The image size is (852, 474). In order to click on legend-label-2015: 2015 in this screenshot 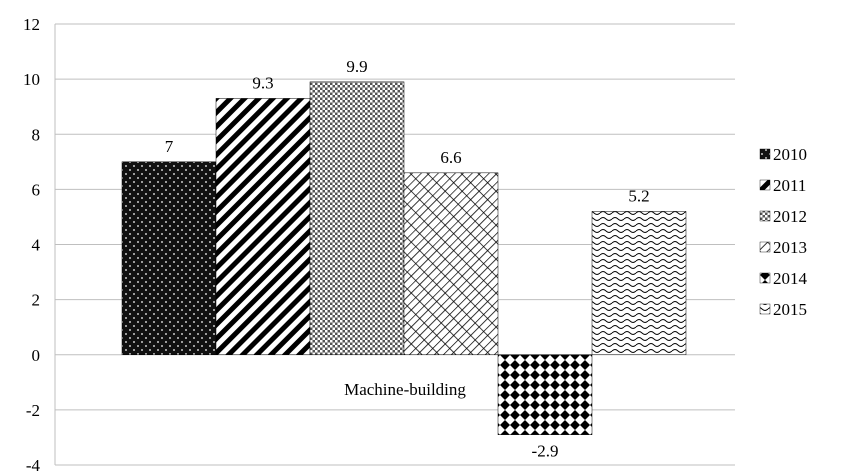, I will do `click(790, 309)`.